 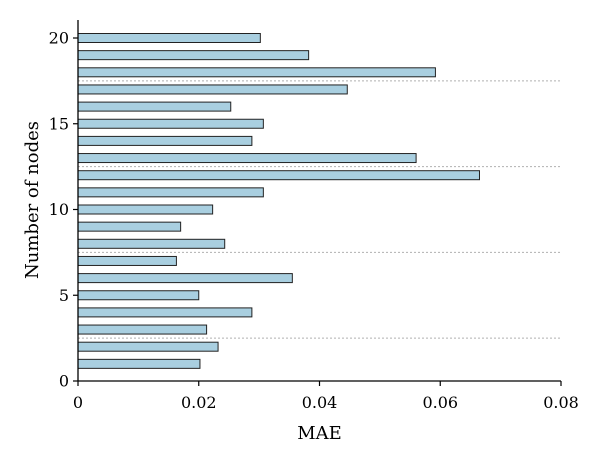 What do you see at coordinates (440, 402) in the screenshot?
I see `x-tick-label: 0.06` at bounding box center [440, 402].